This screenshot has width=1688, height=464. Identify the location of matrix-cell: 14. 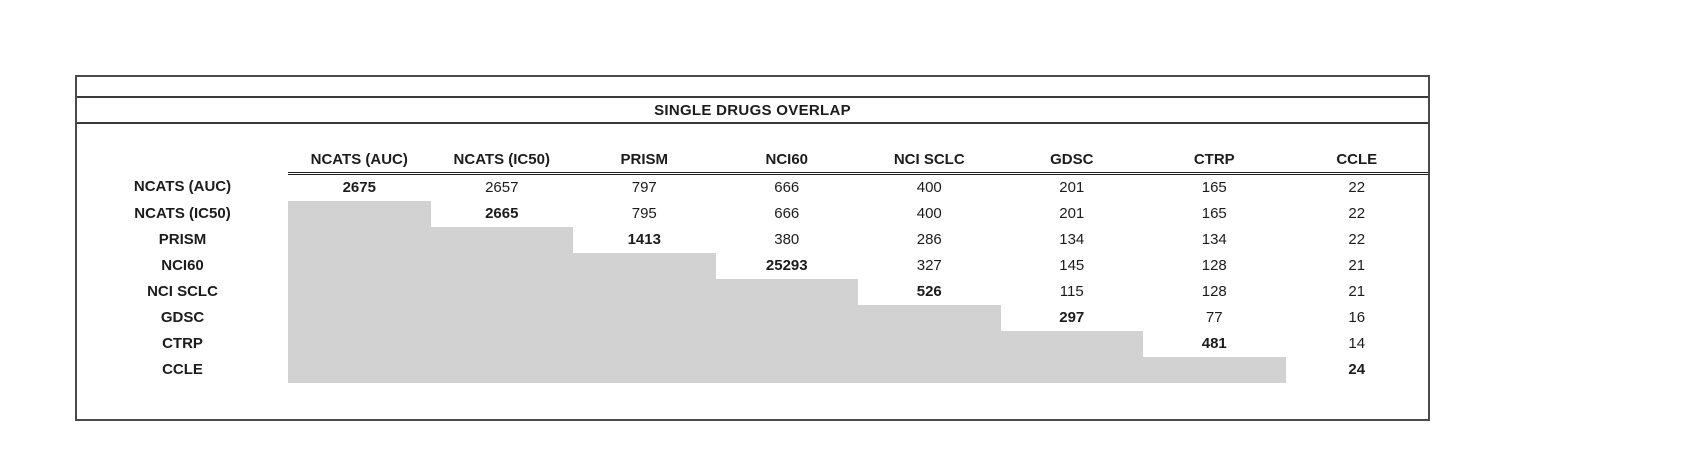
(1357, 343).